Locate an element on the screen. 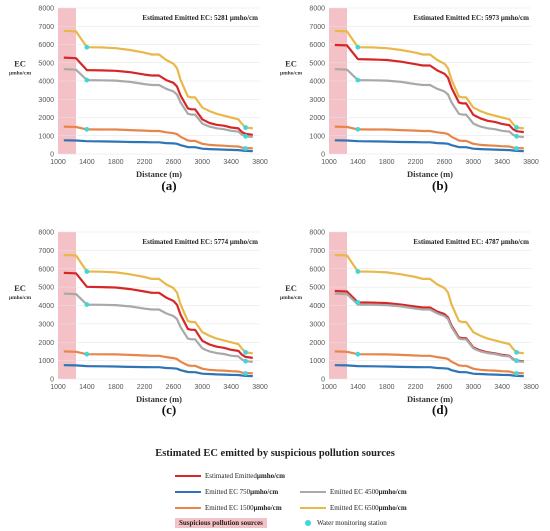 Image resolution: width=550 pixels, height=531 pixels. legend-swatch-station is located at coordinates (308, 523).